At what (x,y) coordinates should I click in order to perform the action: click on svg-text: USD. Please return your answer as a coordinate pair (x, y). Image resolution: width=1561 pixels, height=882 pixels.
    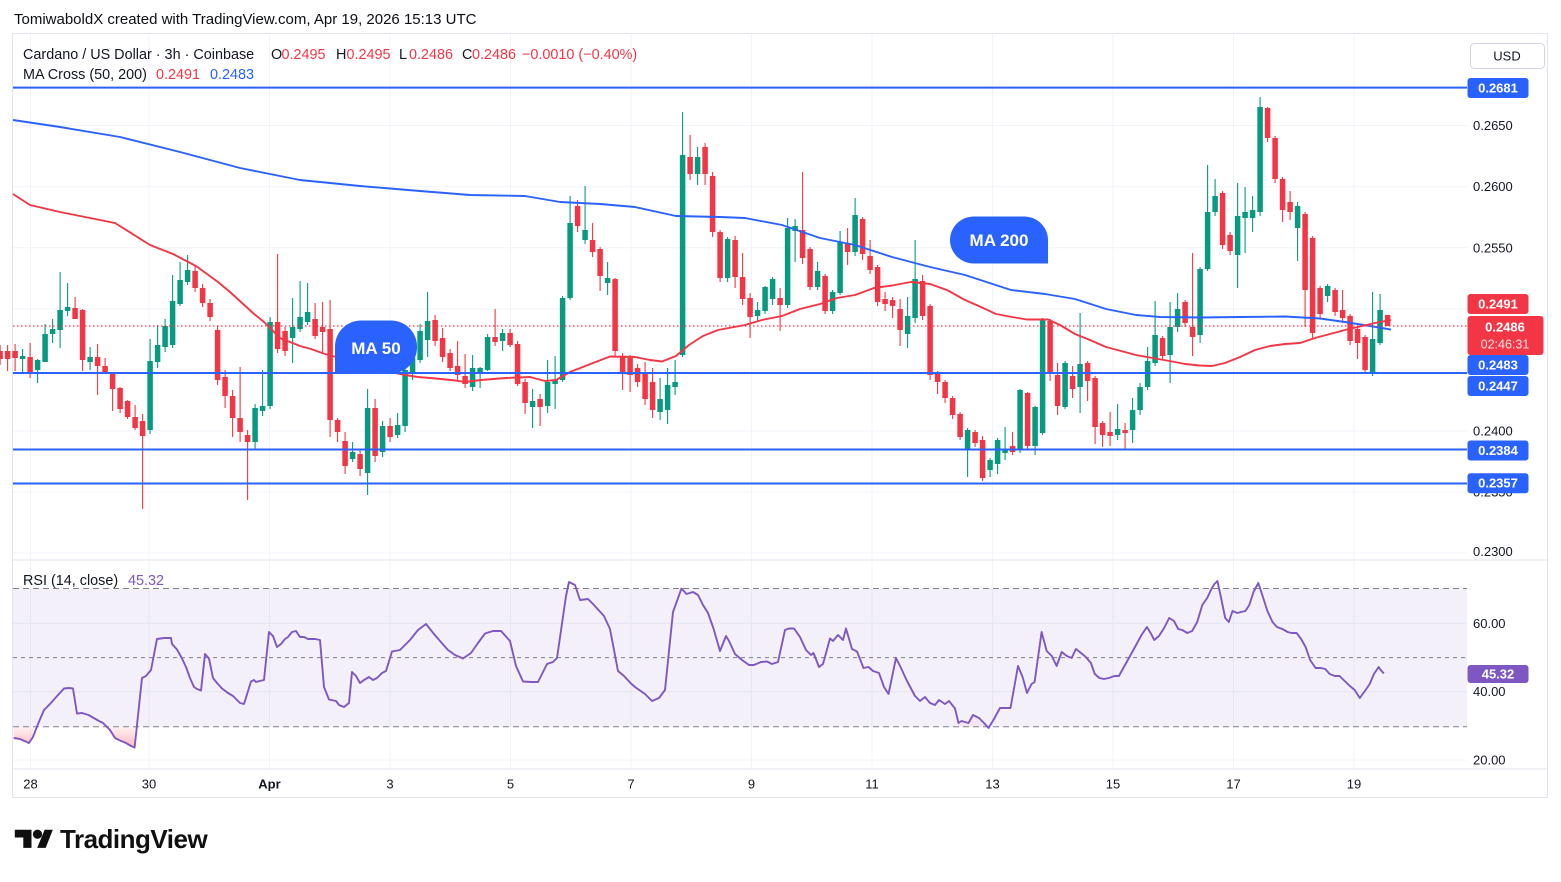
    Looking at the image, I should click on (1506, 56).